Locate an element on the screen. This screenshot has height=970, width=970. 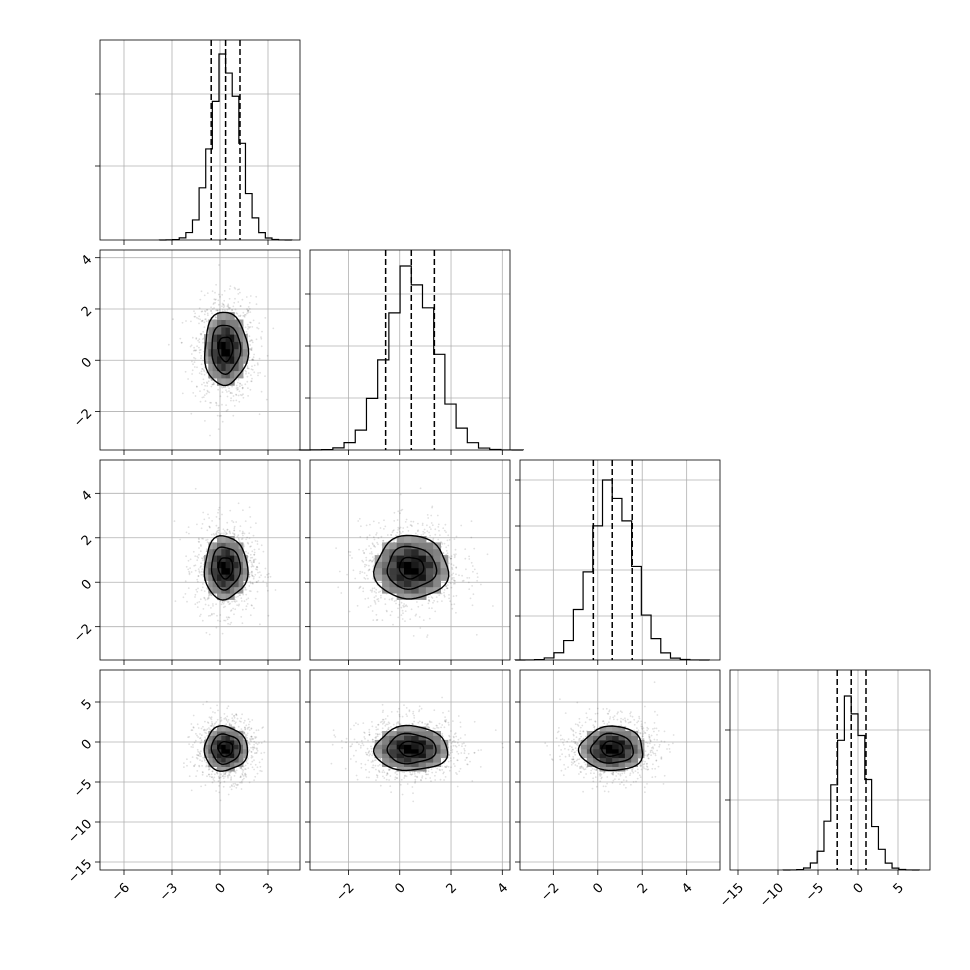
y-tick-label: 5 is located at coordinates (87, 705).